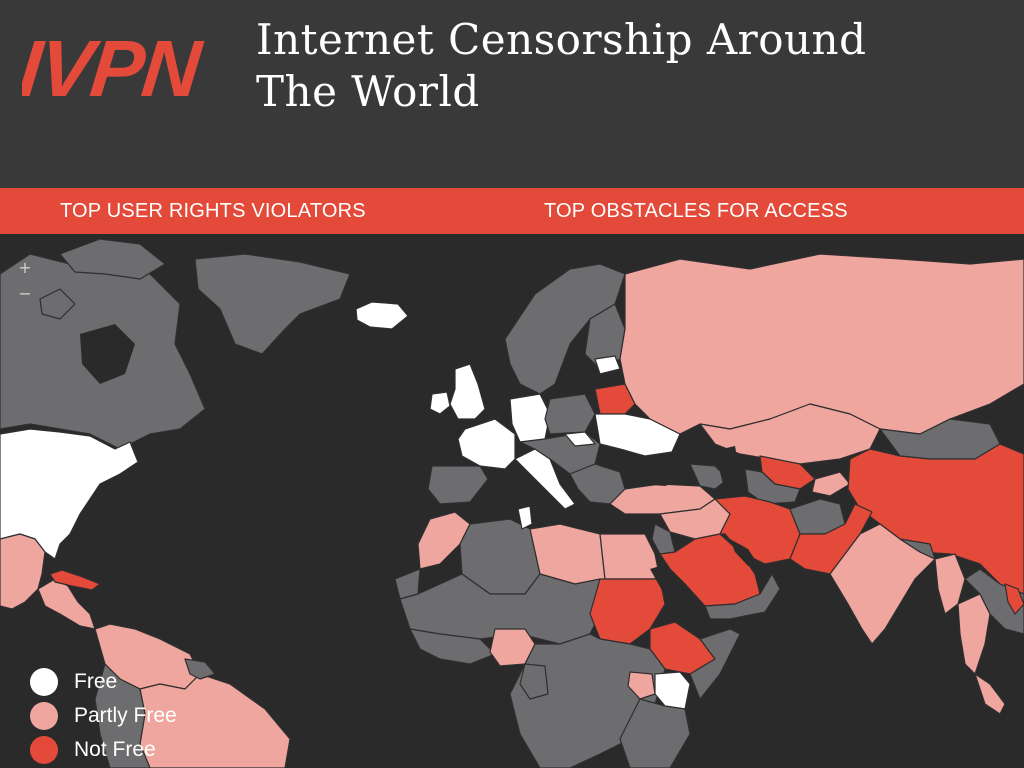  Describe the element at coordinates (652, 474) in the screenshot. I see `black-sea` at that location.